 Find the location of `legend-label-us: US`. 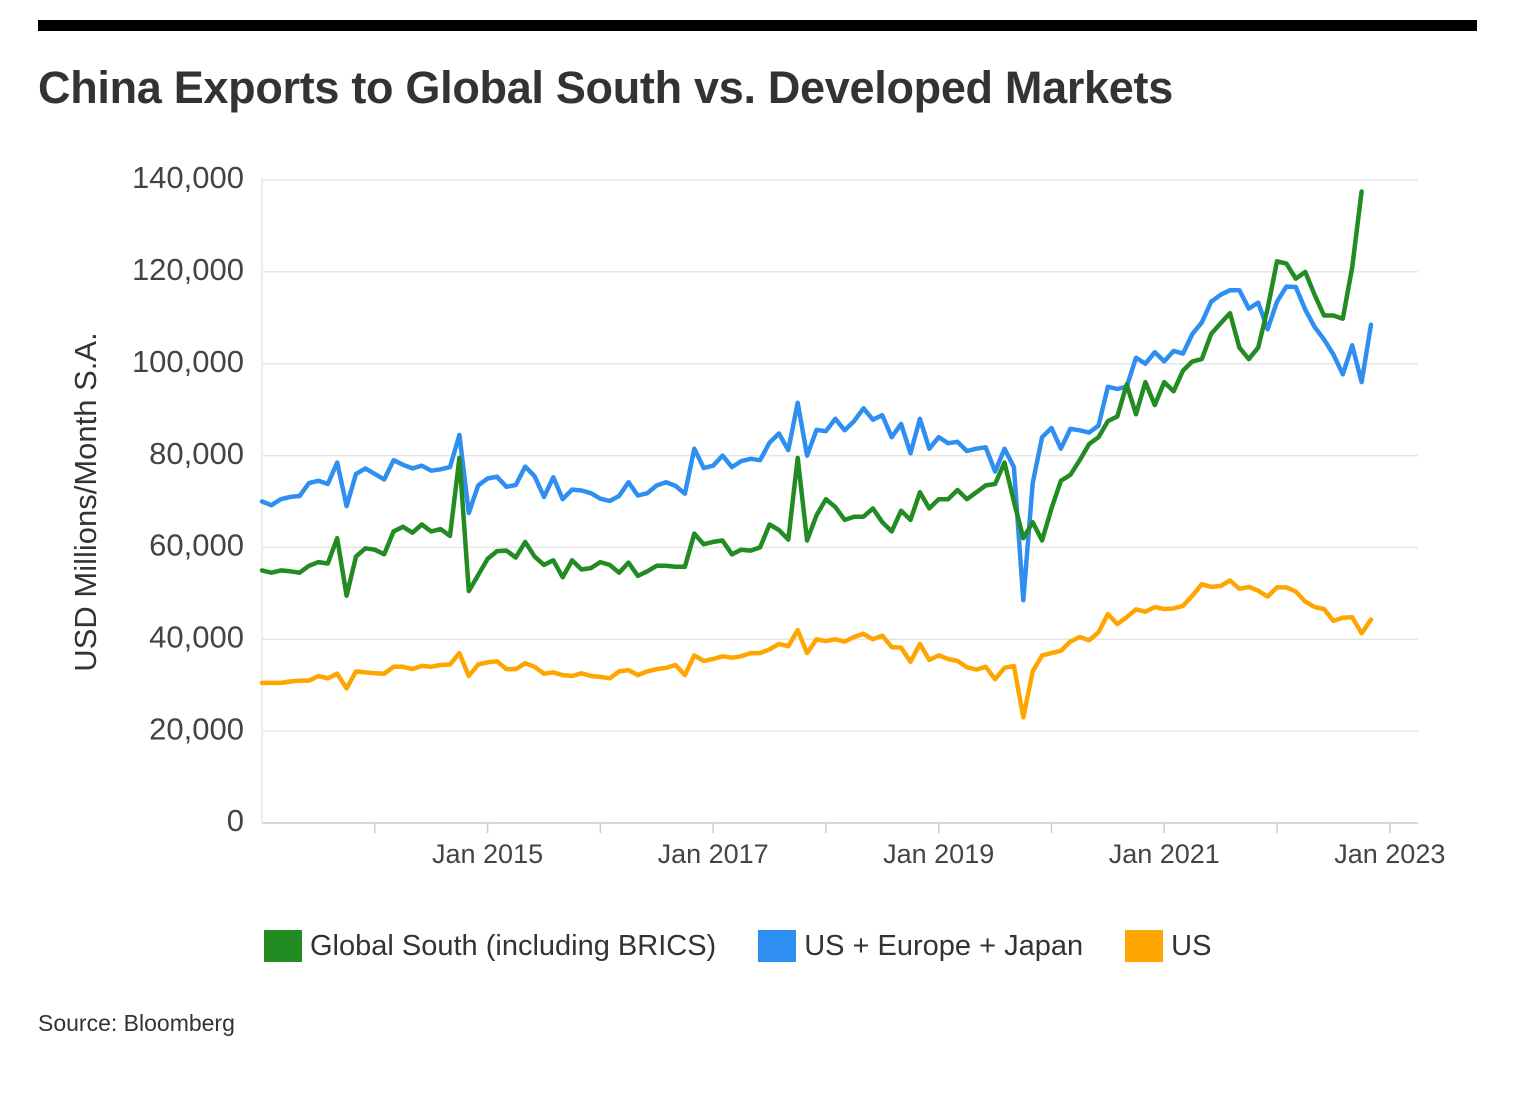

legend-label-us: US is located at coordinates (1191, 945).